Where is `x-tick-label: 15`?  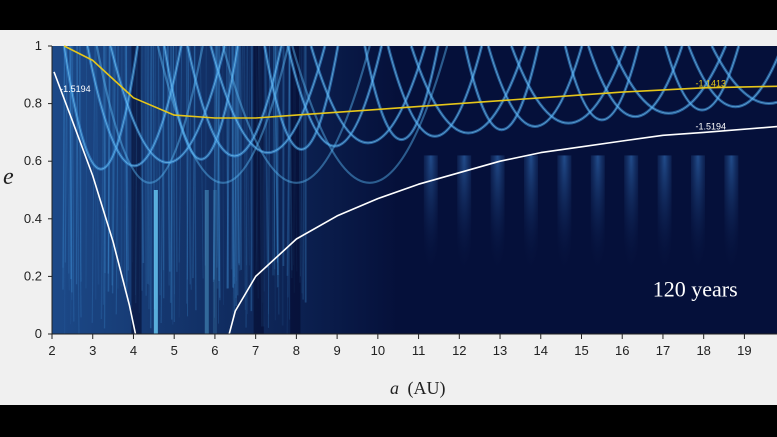
x-tick-label: 15 is located at coordinates (581, 350).